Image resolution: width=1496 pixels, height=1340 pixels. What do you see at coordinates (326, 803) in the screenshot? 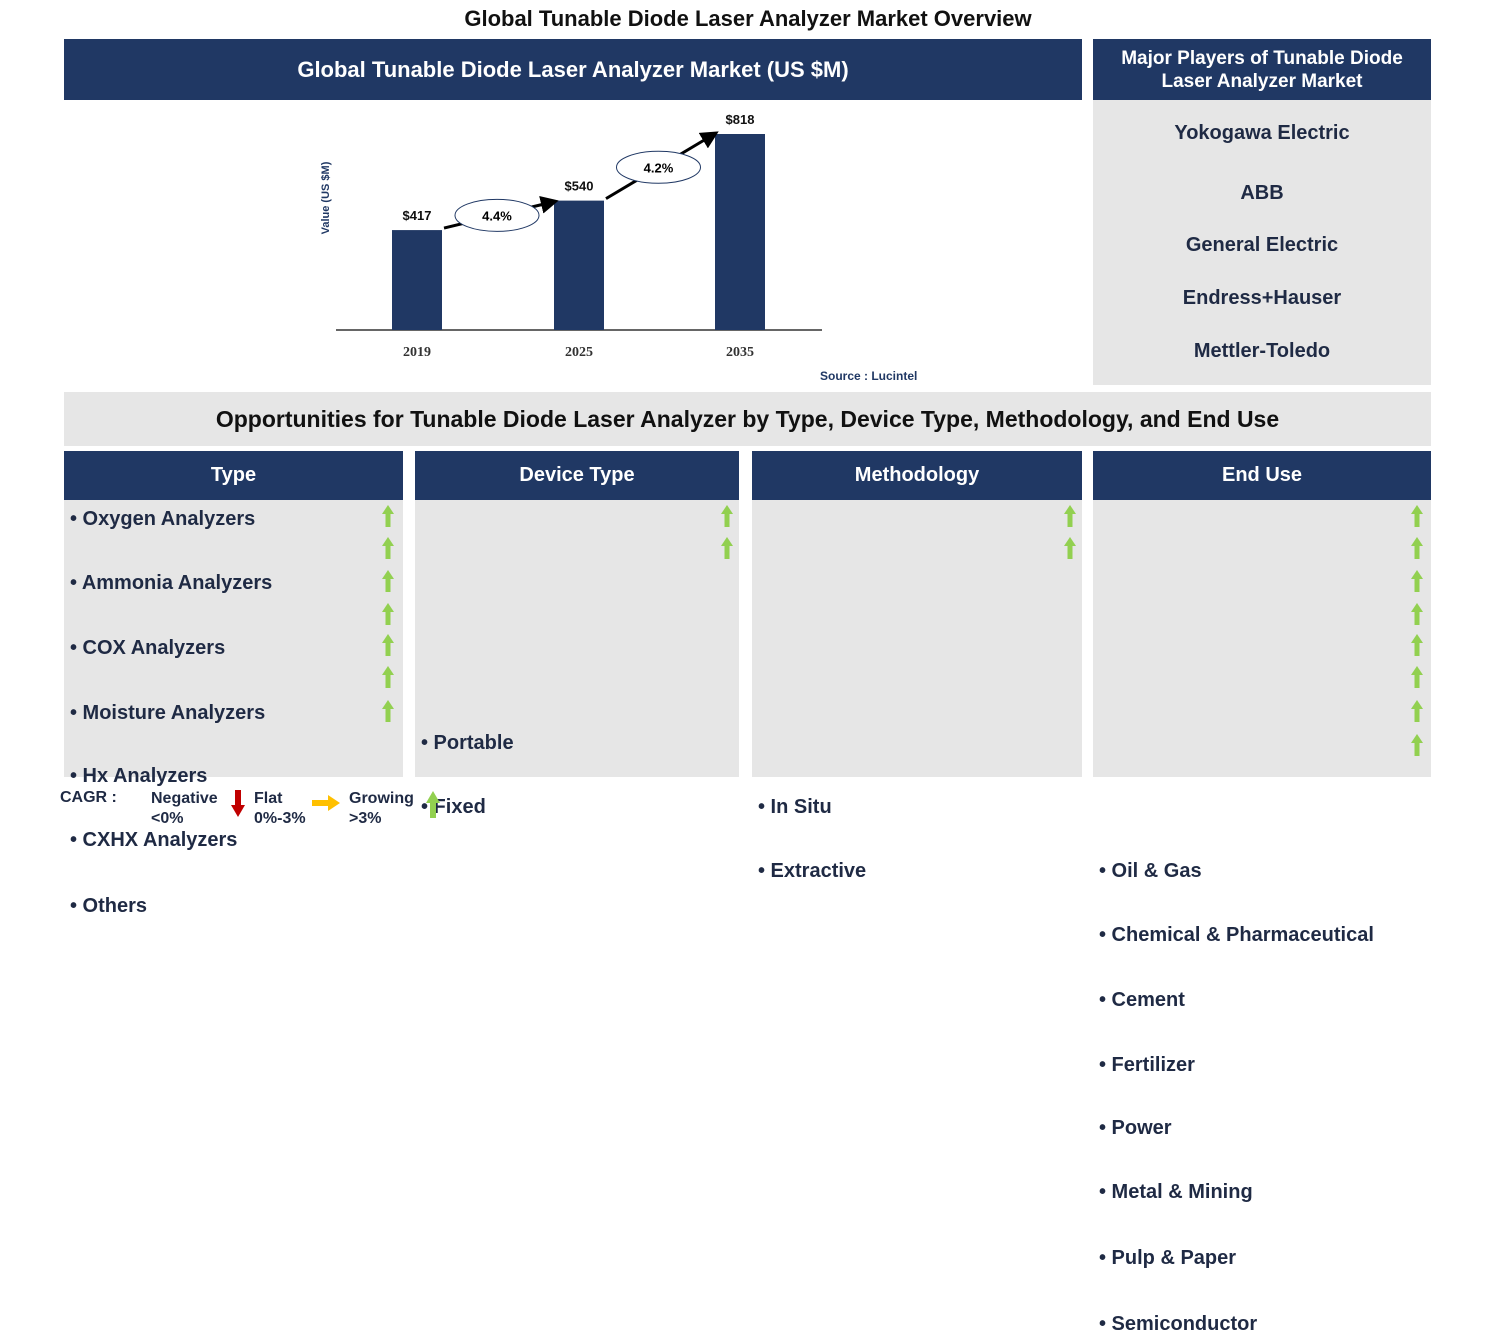
I see `arrow-right-yellow-icon` at bounding box center [326, 803].